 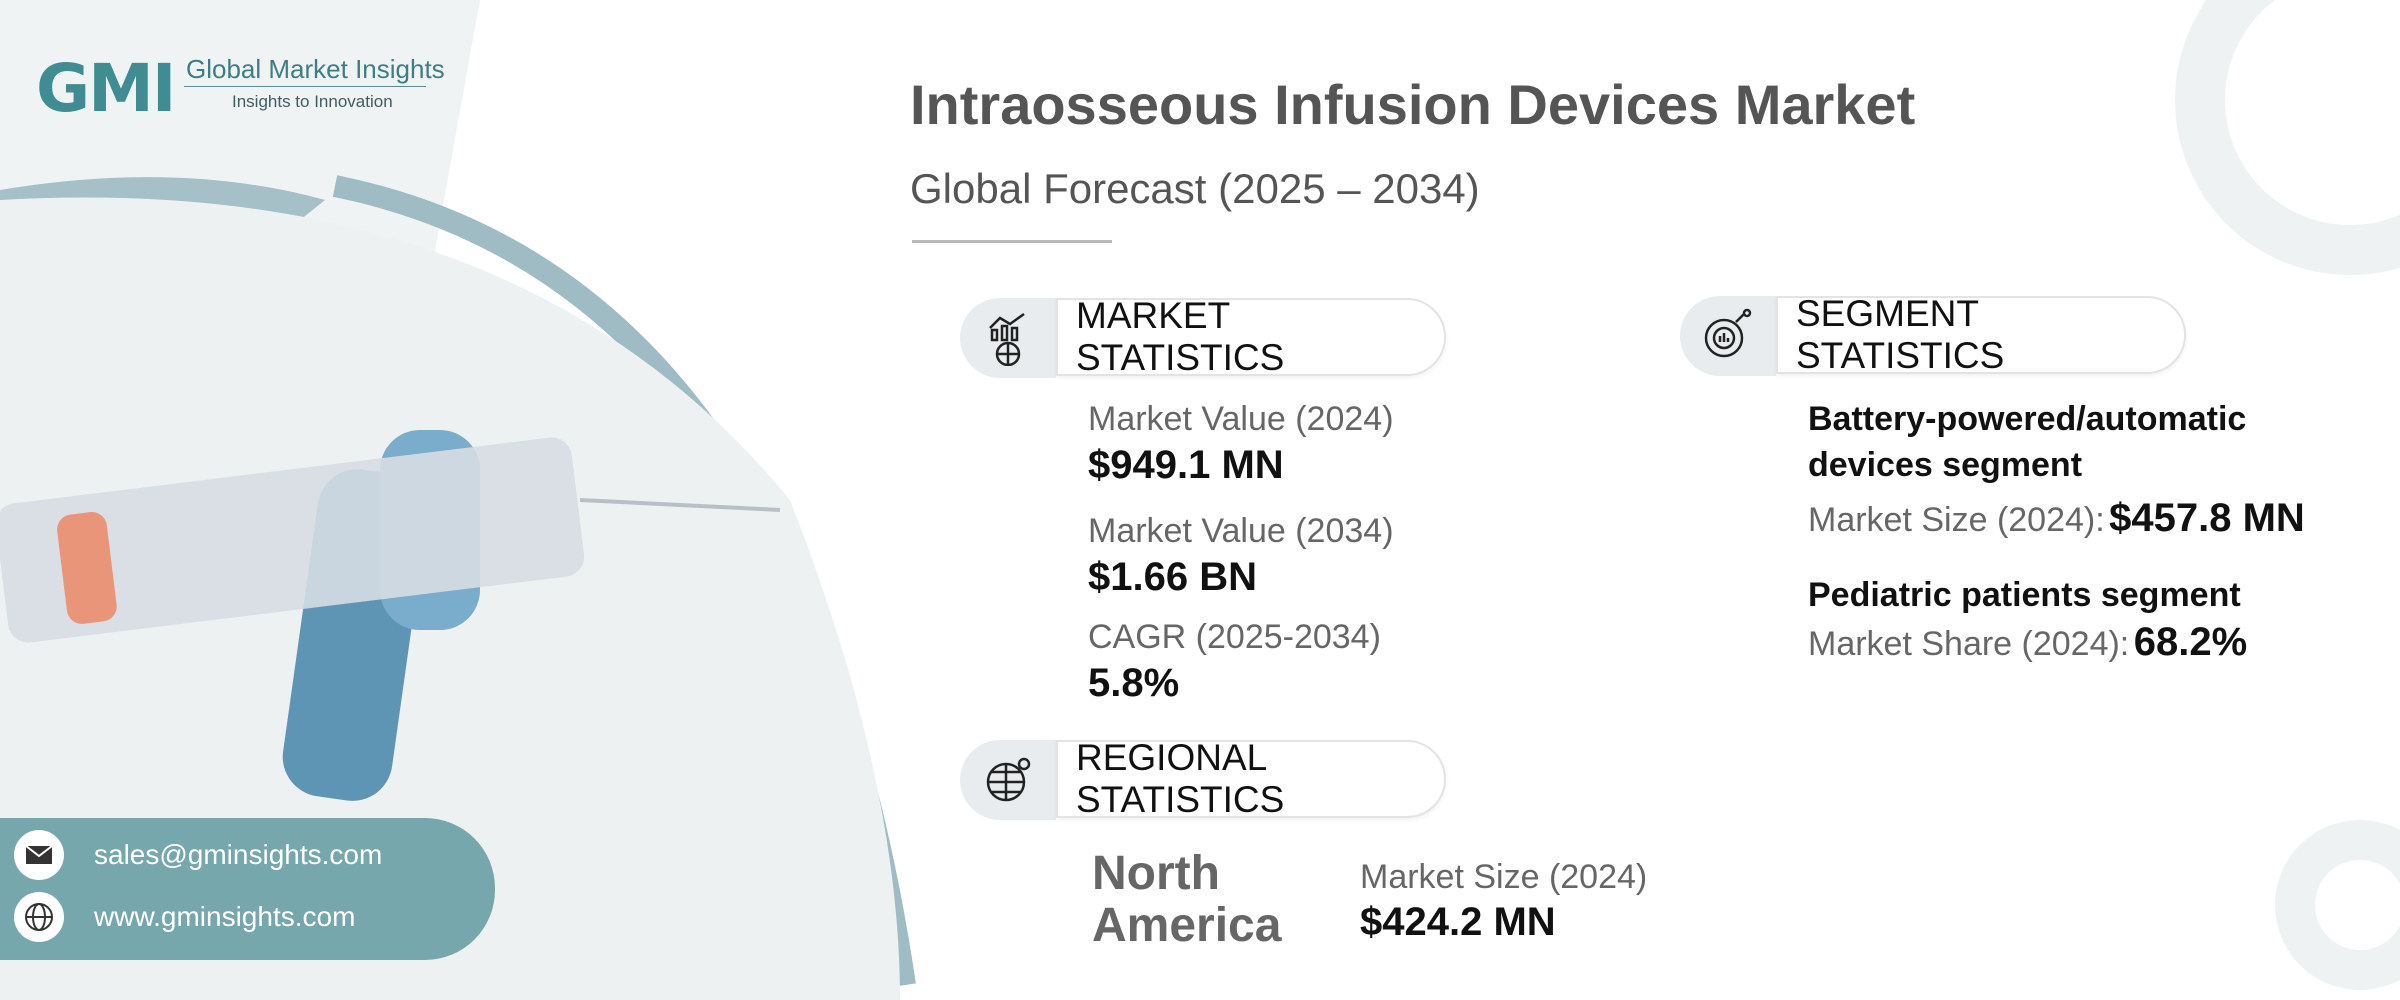 What do you see at coordinates (1956, 520) in the screenshot?
I see `segment-battery-label: Market Size (2024):` at bounding box center [1956, 520].